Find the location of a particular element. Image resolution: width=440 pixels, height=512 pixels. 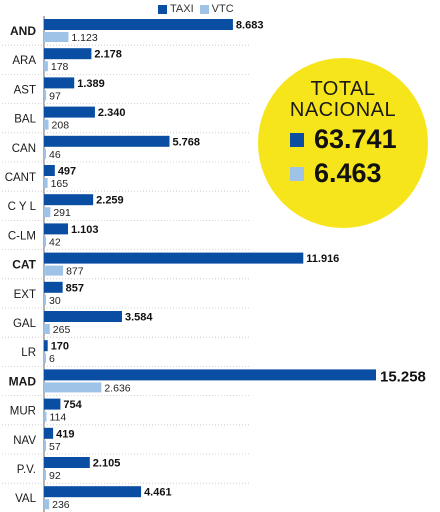

vtc-bar-can is located at coordinates (45, 153).